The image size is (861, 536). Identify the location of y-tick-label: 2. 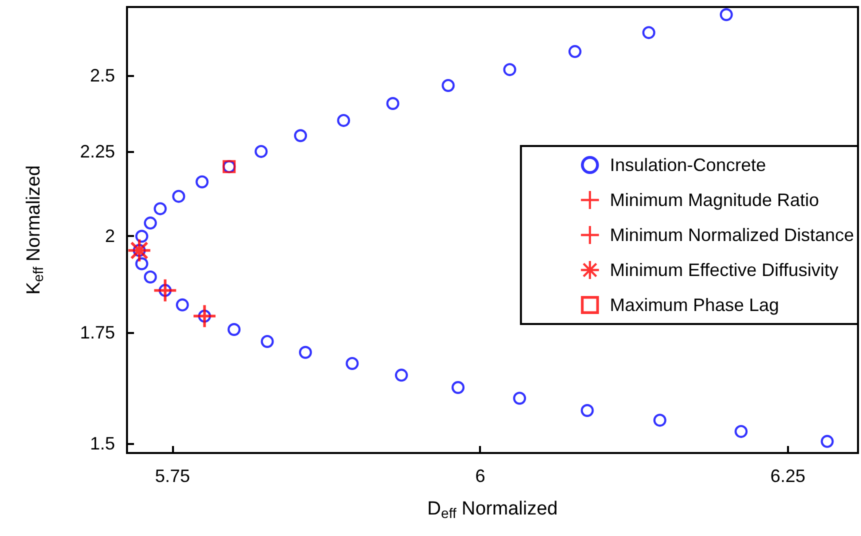
(109, 236).